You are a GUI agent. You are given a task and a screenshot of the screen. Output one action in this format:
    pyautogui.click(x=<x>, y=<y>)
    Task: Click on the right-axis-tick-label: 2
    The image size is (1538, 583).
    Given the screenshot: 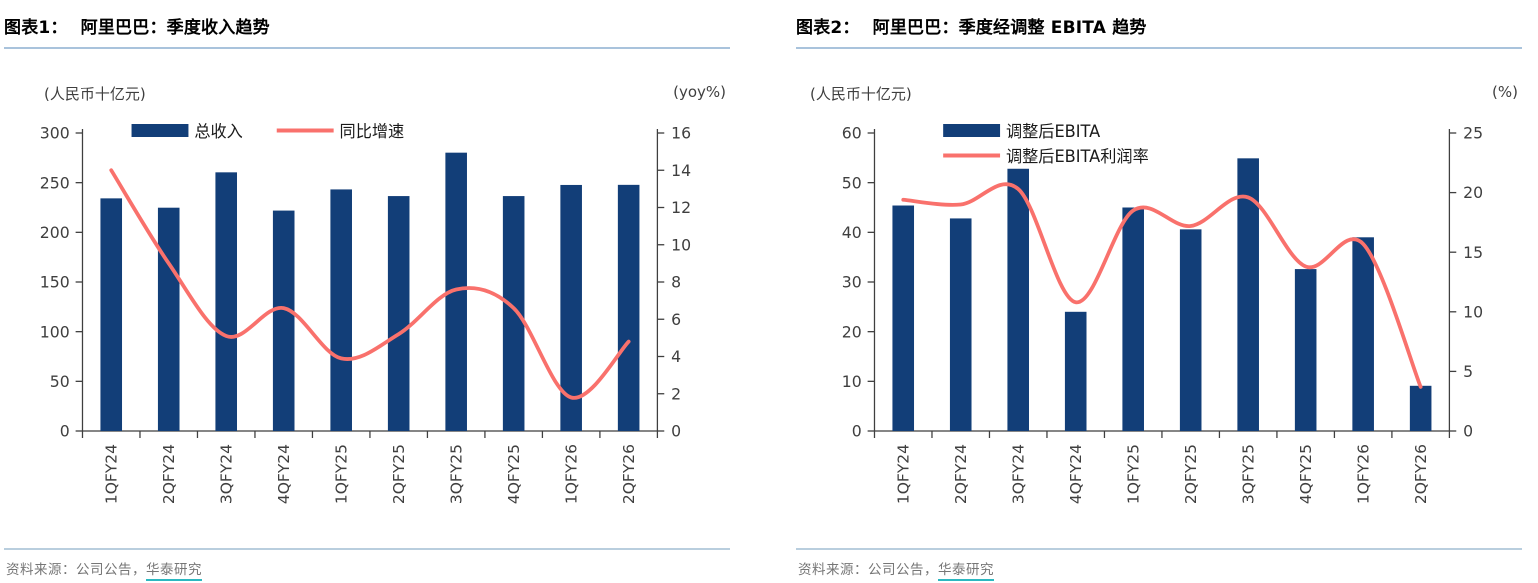 What is the action you would take?
    pyautogui.click(x=676, y=393)
    